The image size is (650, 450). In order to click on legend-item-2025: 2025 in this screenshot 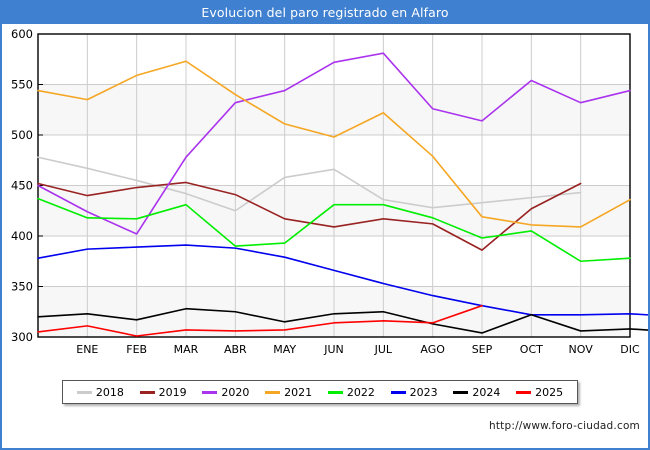, I will do `click(539, 392)`.